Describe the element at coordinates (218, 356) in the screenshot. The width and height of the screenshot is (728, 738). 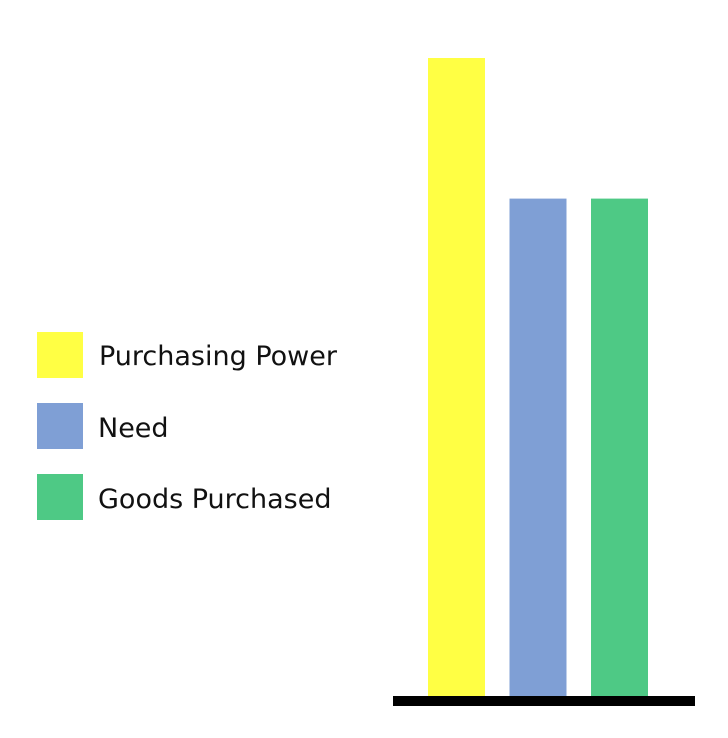
I see `legend-label-purchasing-power: Purchasing Power` at that location.